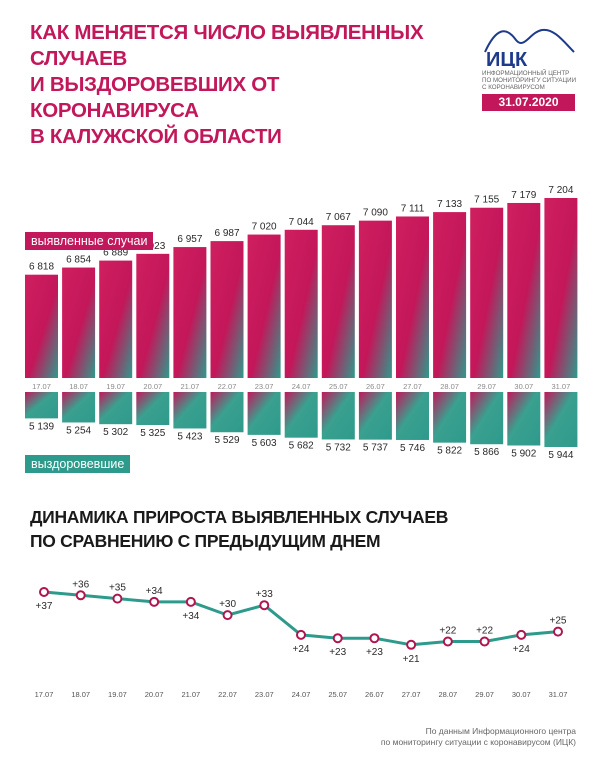  What do you see at coordinates (152, 433) in the screenshot?
I see `recovered-value-label: 5 325` at bounding box center [152, 433].